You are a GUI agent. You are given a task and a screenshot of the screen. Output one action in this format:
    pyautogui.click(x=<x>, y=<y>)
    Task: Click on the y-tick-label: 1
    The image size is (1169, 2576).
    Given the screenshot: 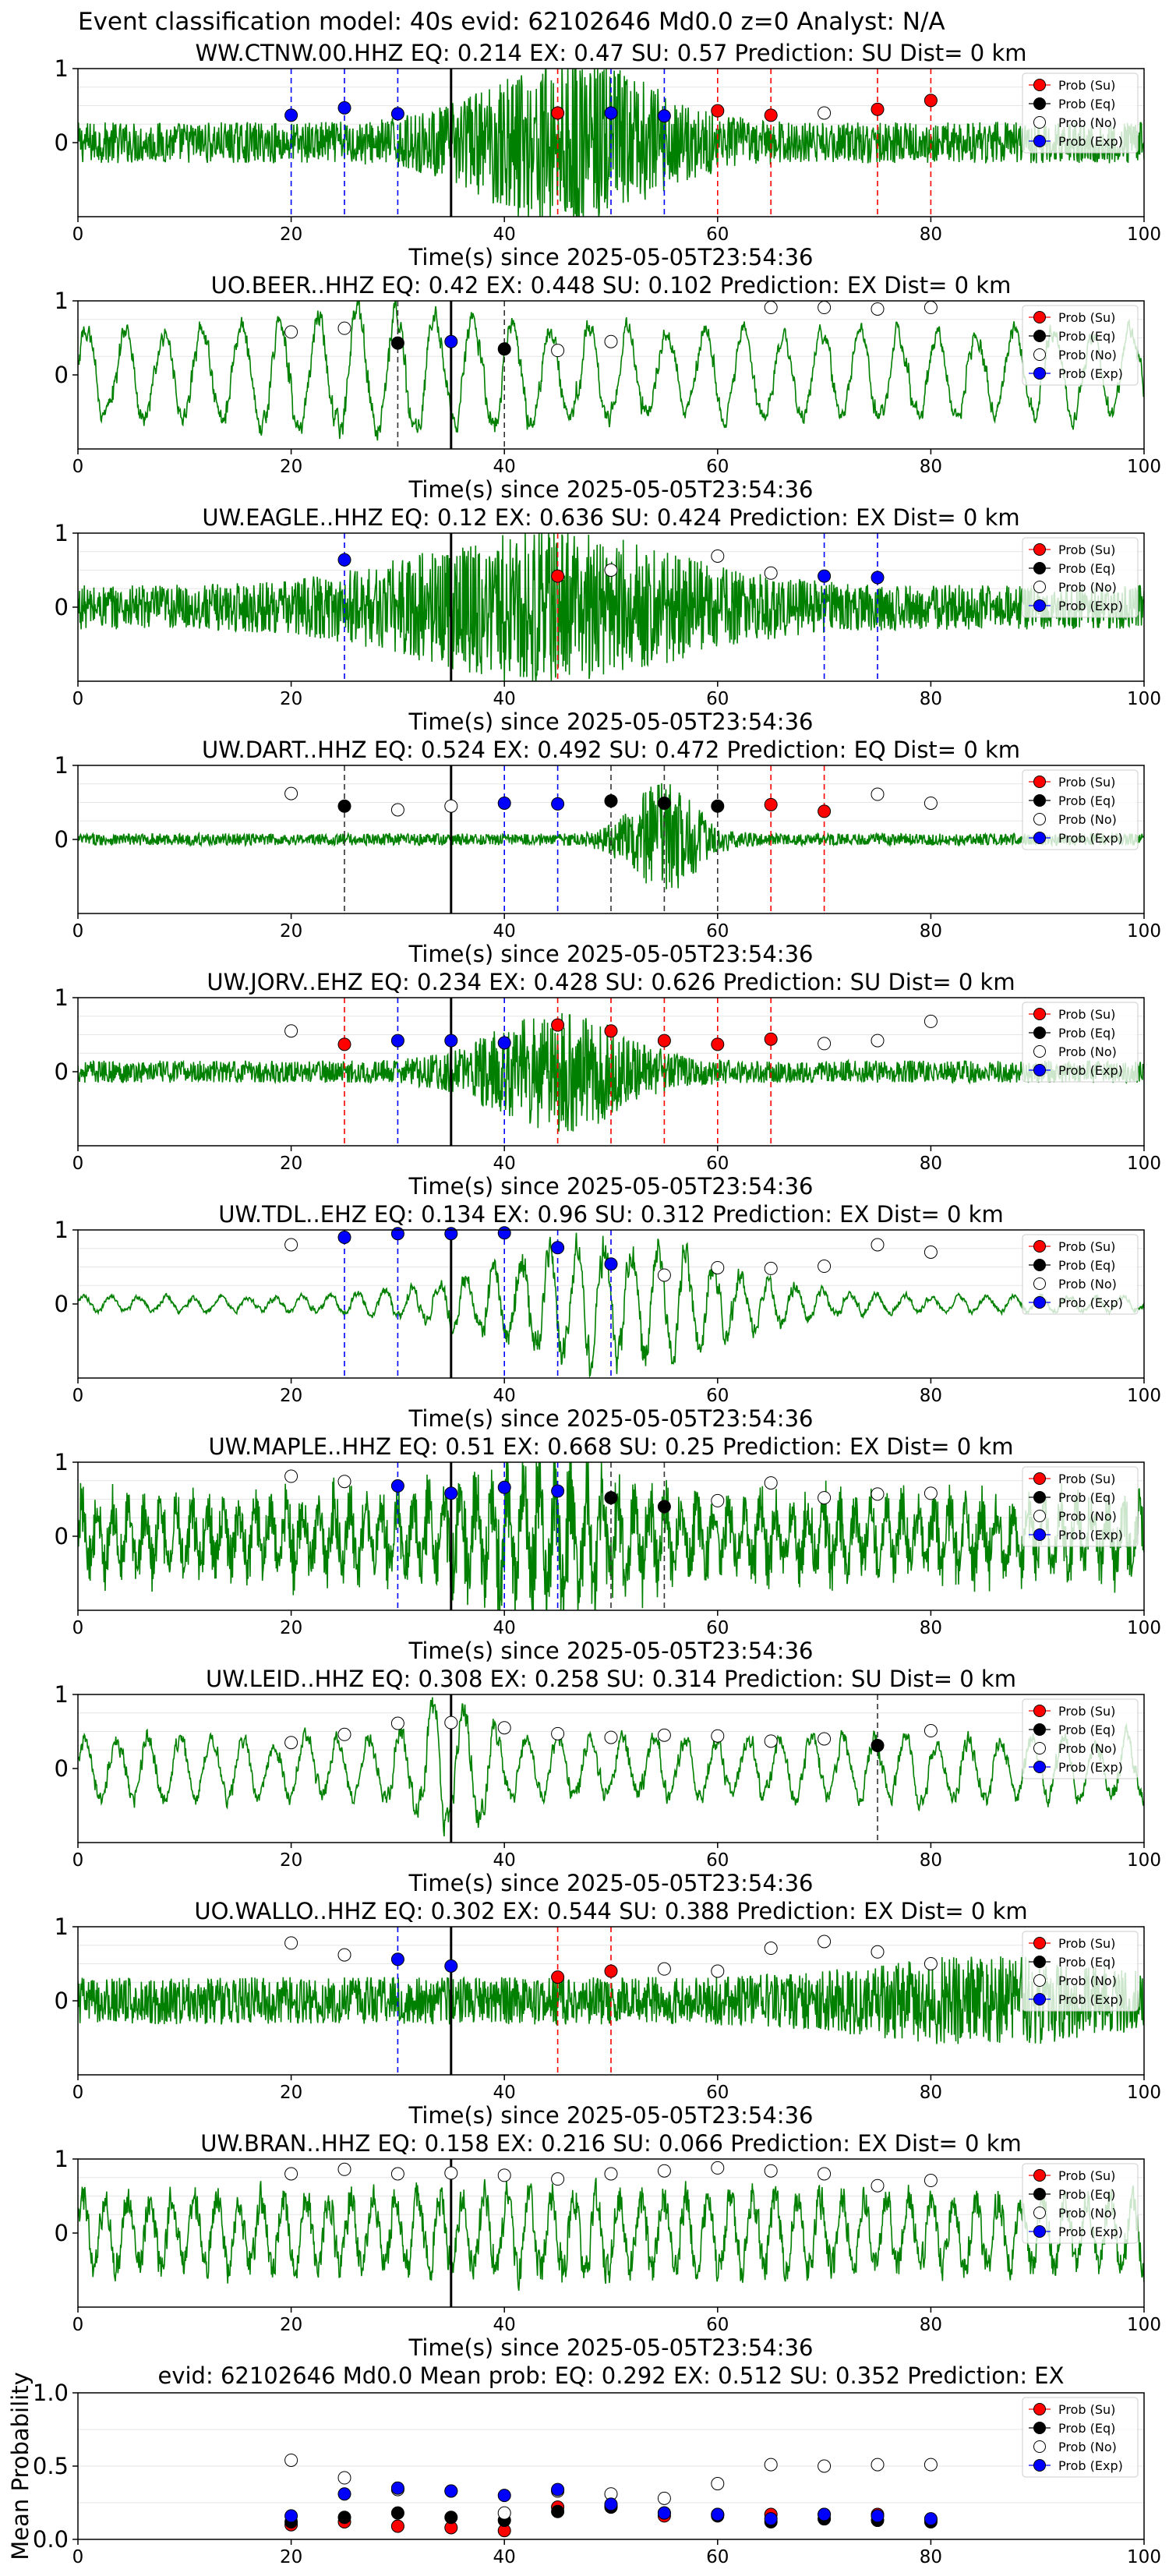 What is the action you would take?
    pyautogui.click(x=62, y=765)
    